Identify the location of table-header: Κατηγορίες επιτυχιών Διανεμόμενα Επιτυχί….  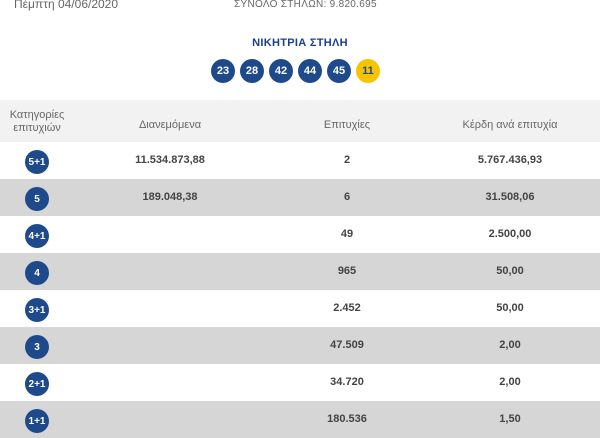
(300, 121).